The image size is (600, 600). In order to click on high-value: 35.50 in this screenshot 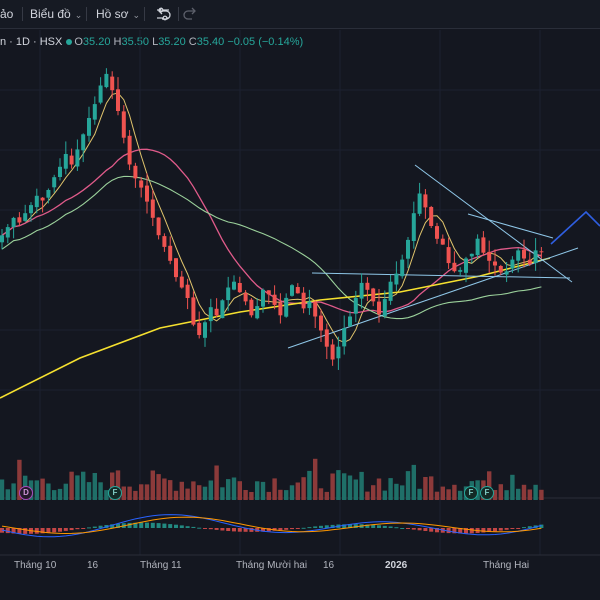, I will do `click(135, 42)`.